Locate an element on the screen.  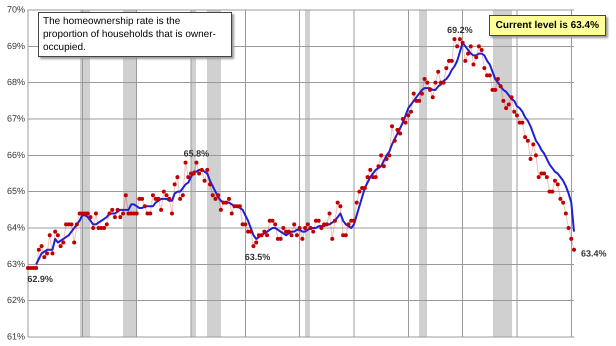
y-tick-label: 67% is located at coordinates (15, 118).